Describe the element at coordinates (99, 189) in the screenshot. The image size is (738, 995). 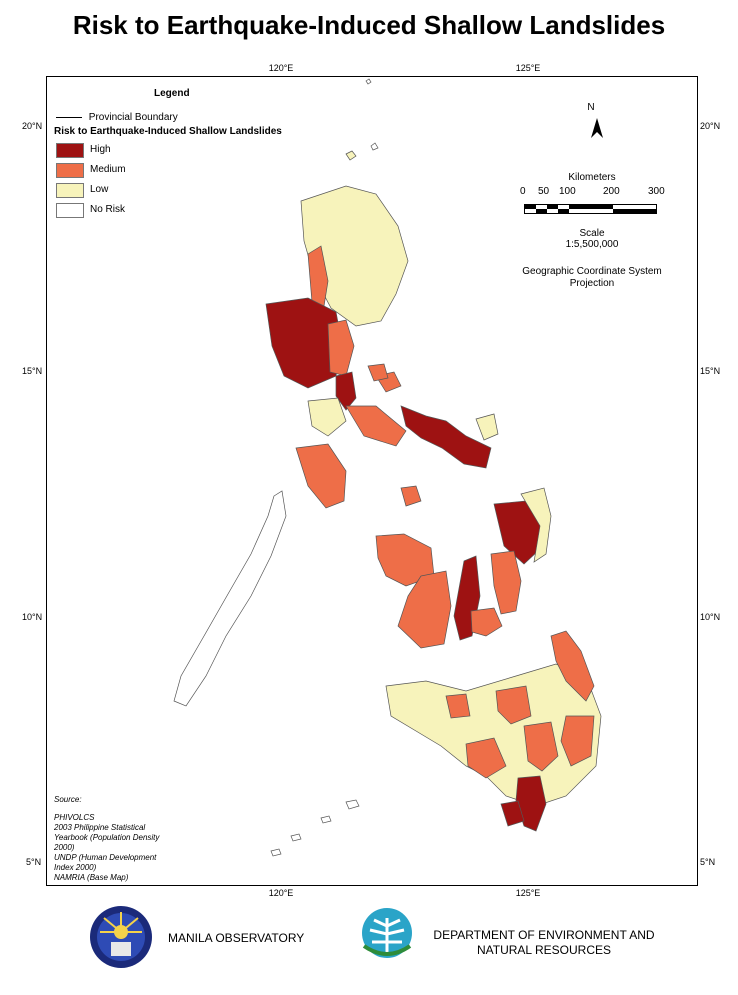
I see `legend-label-low: Low` at that location.